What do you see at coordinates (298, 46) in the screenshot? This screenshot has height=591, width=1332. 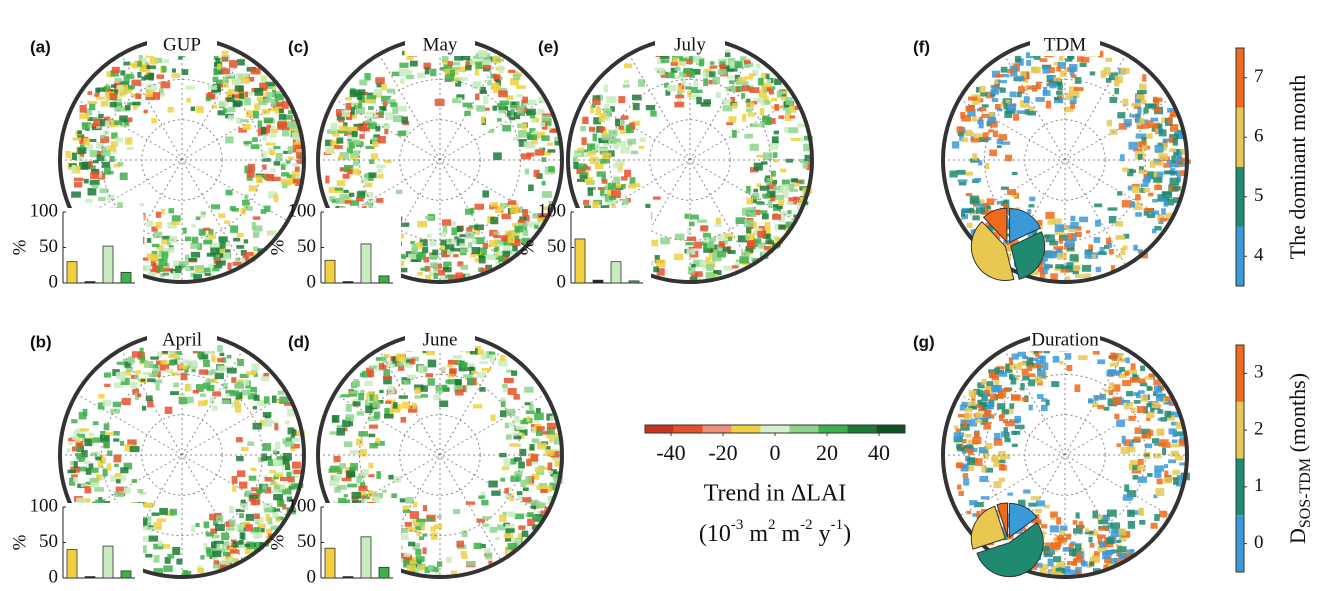 I see `panel-label: (c)` at bounding box center [298, 46].